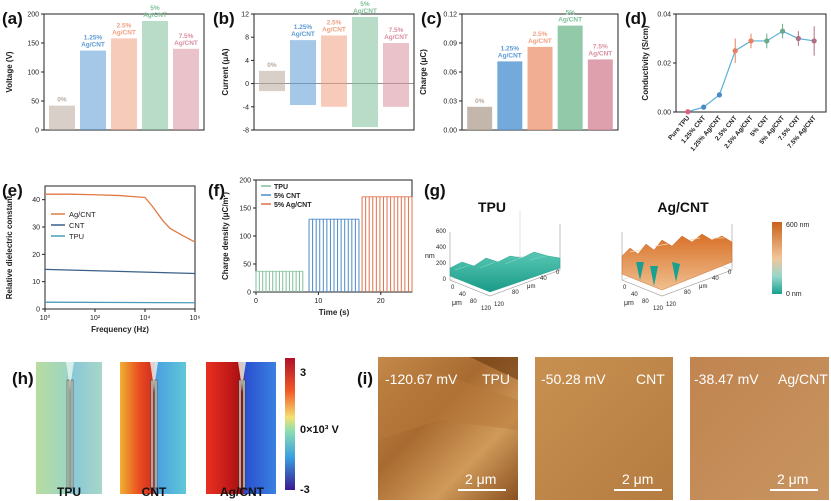 The width and height of the screenshot is (831, 501). What do you see at coordinates (303, 34) in the screenshot?
I see `b-bar-label-1-line2: Ag/CNT` at bounding box center [303, 34].